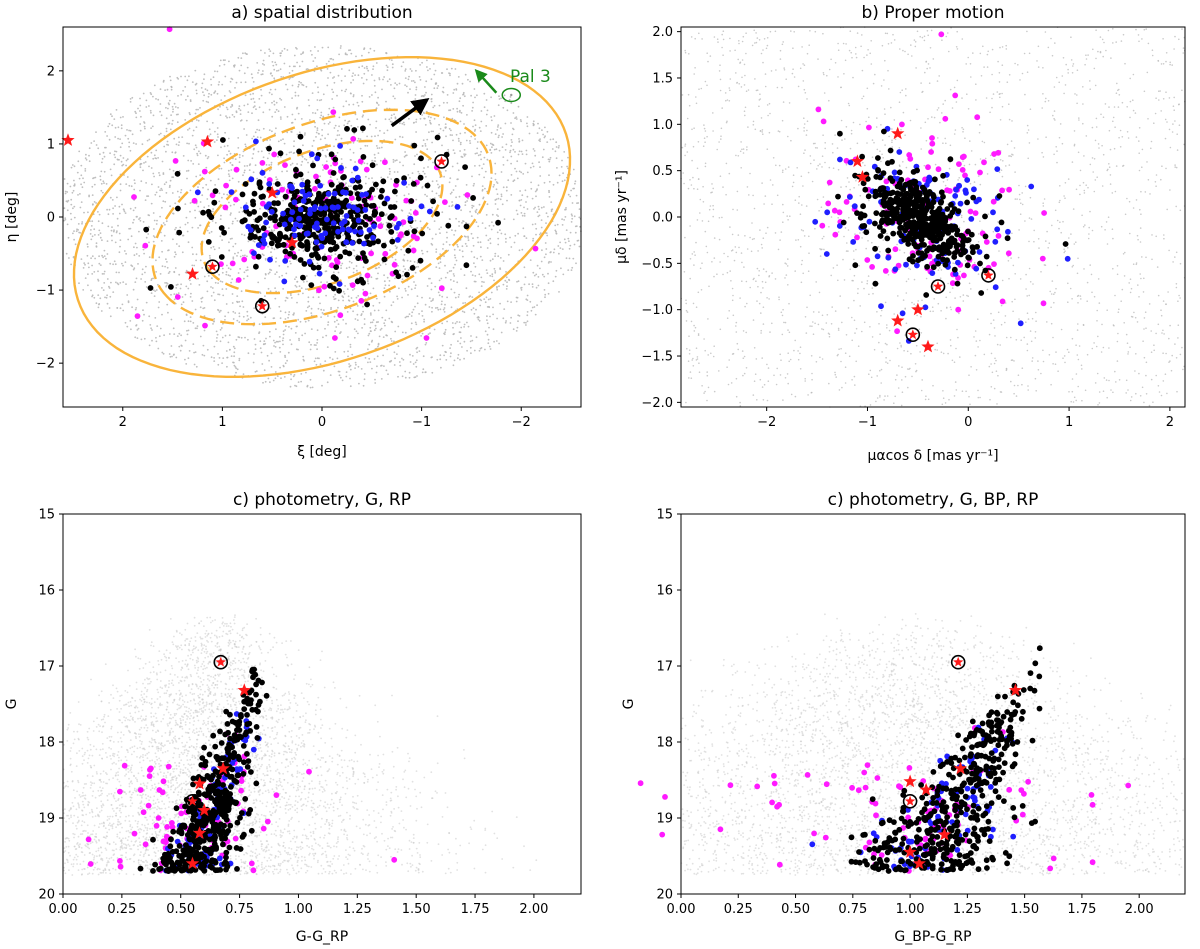  I want to click on magenta-member-star, so click(238, 280).